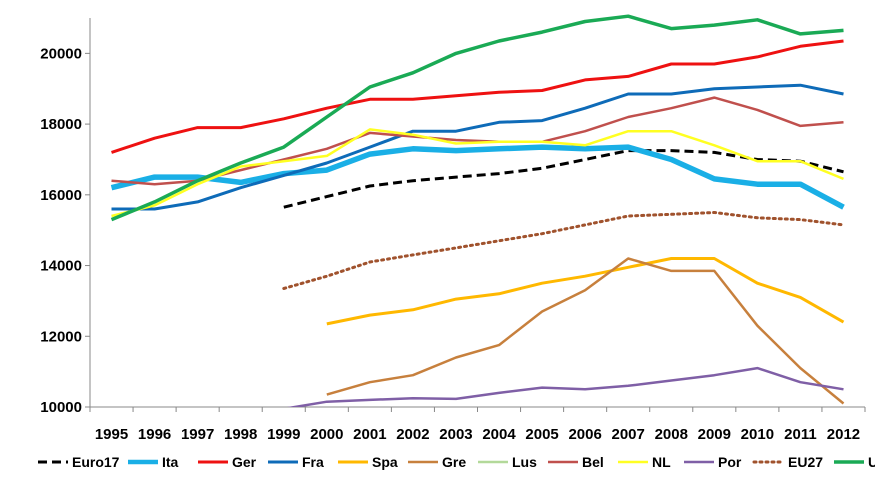  I want to click on legend: Euro17 Ita Ger Fra Spa Gre Lus Bel NL Por EU27 UK, so click(456, 462).